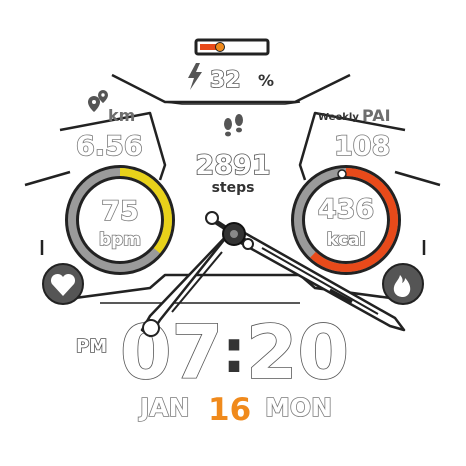 This screenshot has height=466, width=466. I want to click on pai-widget: Weekly PAI 108, so click(354, 134).